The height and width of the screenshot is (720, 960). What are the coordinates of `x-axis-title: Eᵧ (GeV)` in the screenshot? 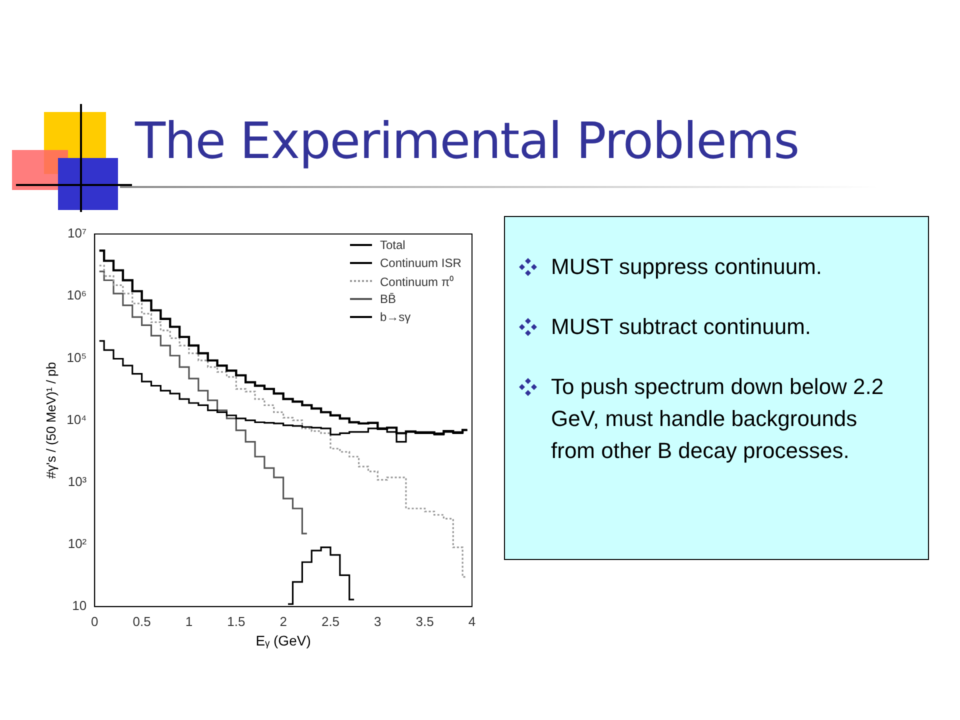 It's located at (283, 640).